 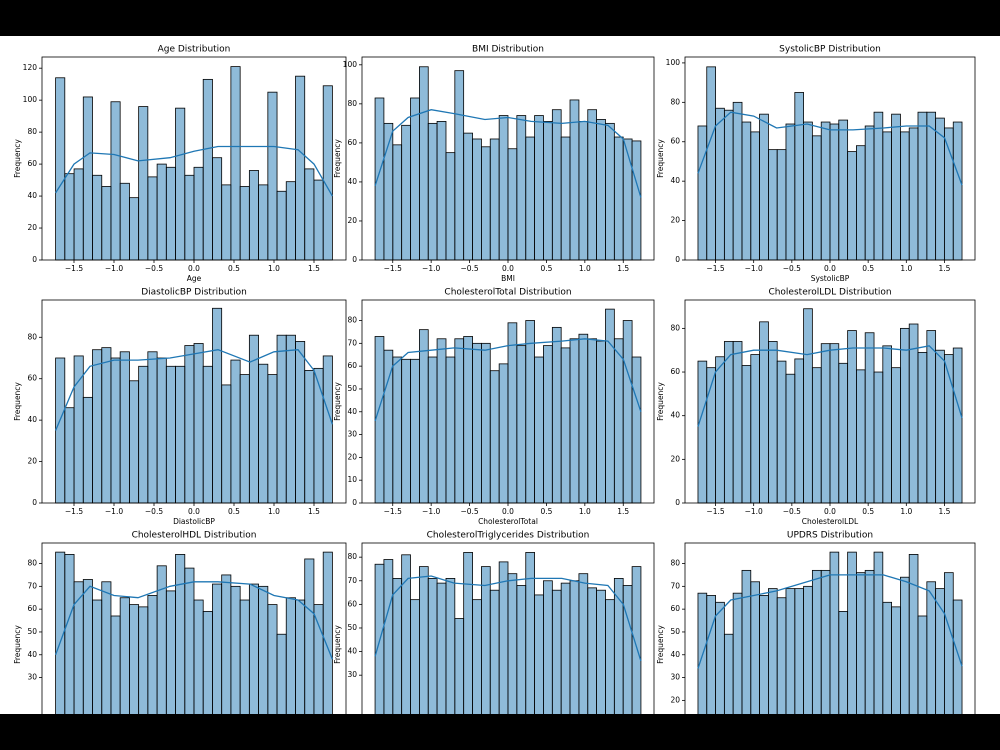 What do you see at coordinates (354, 502) in the screenshot?
I see `y-tick-label: 0` at bounding box center [354, 502].